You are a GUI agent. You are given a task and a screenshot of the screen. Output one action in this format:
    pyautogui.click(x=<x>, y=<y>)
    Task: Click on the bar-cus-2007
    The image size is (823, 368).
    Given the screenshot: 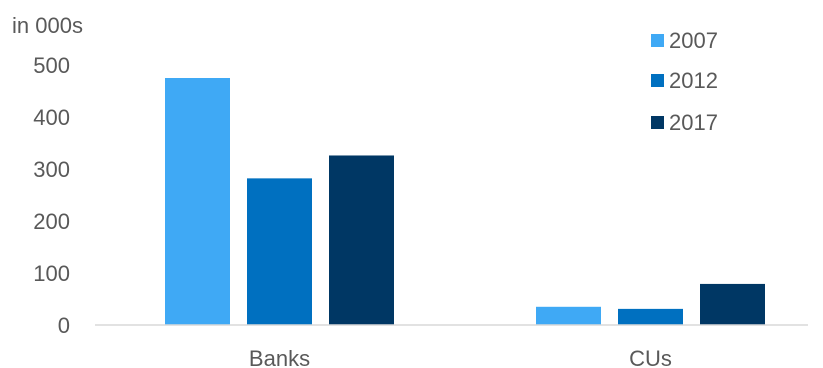 What is the action you would take?
    pyautogui.click(x=568, y=315)
    